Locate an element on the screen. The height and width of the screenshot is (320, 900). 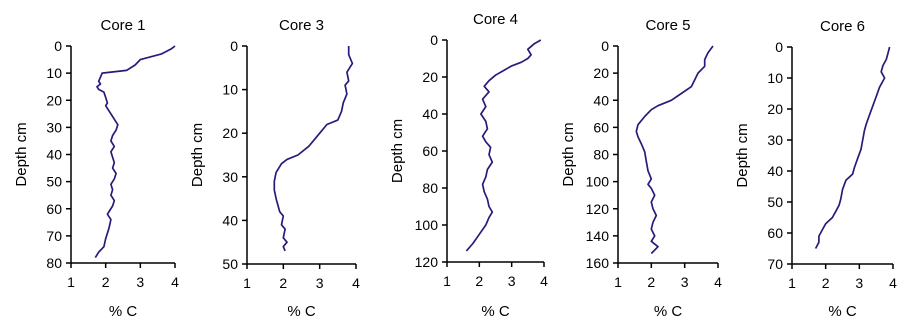
panel-title: Core 6 is located at coordinates (842, 26).